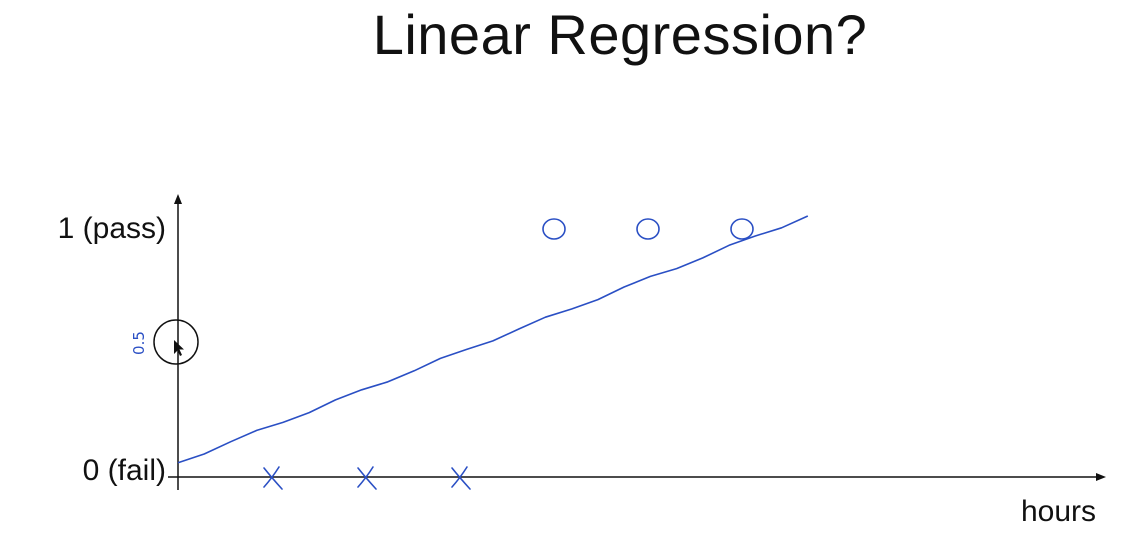 The image size is (1140, 540). I want to click on annotation-circle, so click(176, 342).